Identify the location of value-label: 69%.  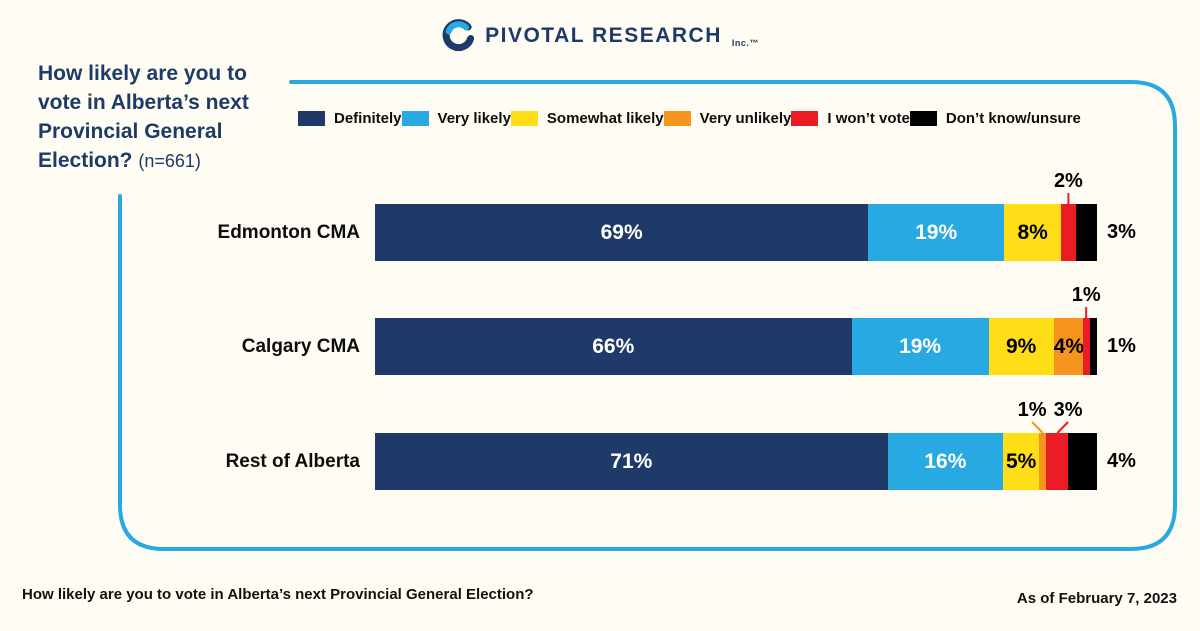
(621, 232).